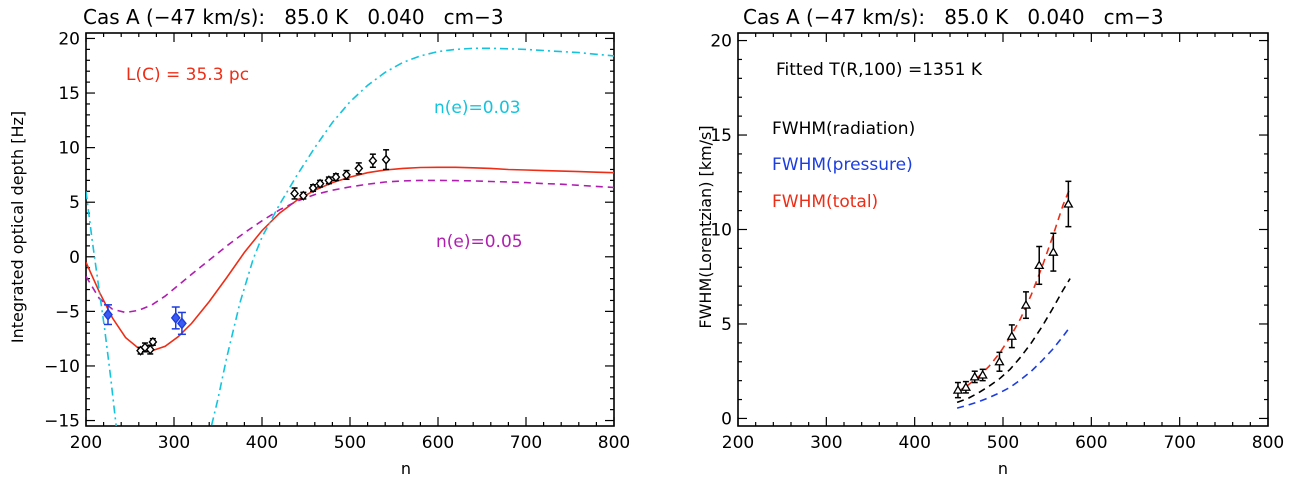 This screenshot has width=1299, height=479. I want to click on left-x-tick-label: 500, so click(350, 443).